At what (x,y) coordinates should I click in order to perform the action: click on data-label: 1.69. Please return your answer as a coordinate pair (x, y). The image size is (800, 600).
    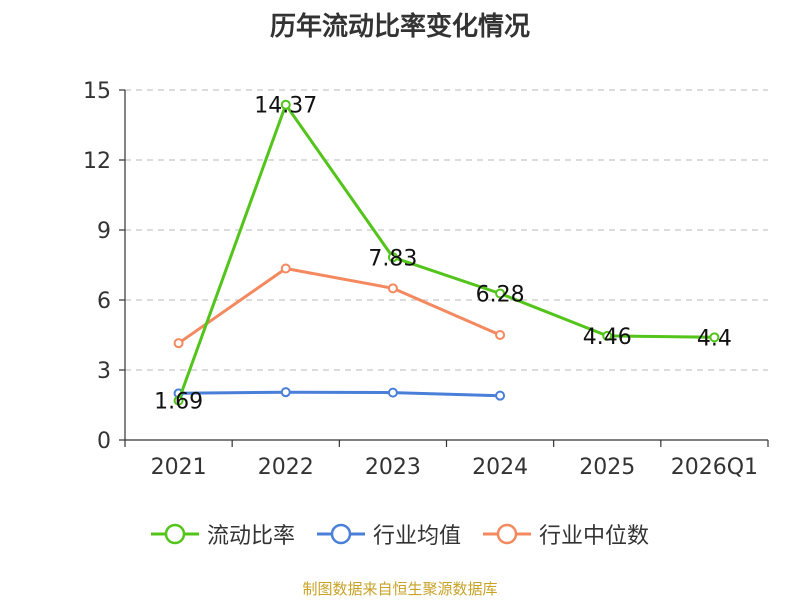
    Looking at the image, I should click on (178, 402).